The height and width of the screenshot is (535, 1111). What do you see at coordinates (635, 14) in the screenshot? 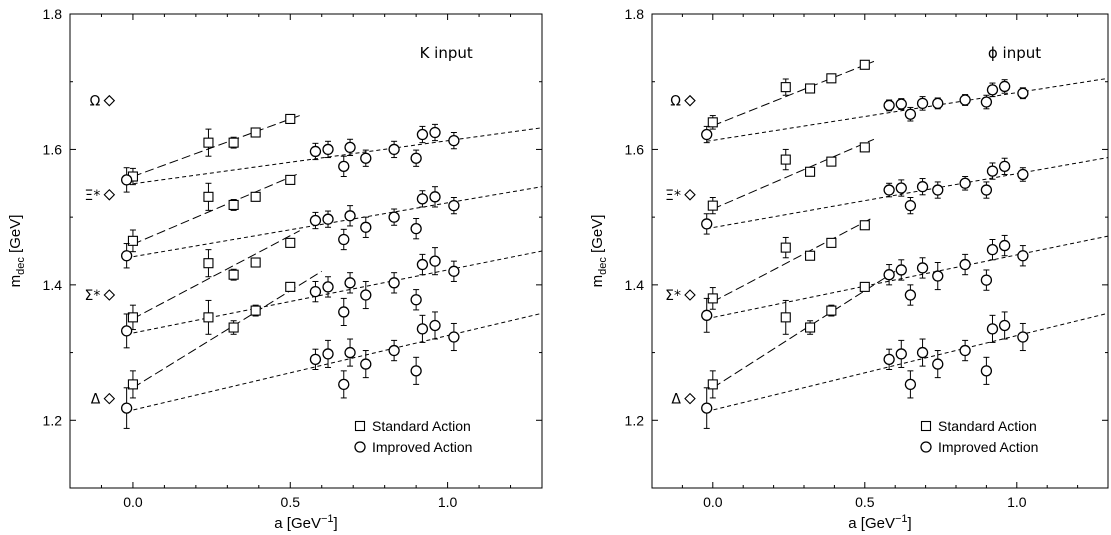
I see `y-tick-label: 1.8` at bounding box center [635, 14].